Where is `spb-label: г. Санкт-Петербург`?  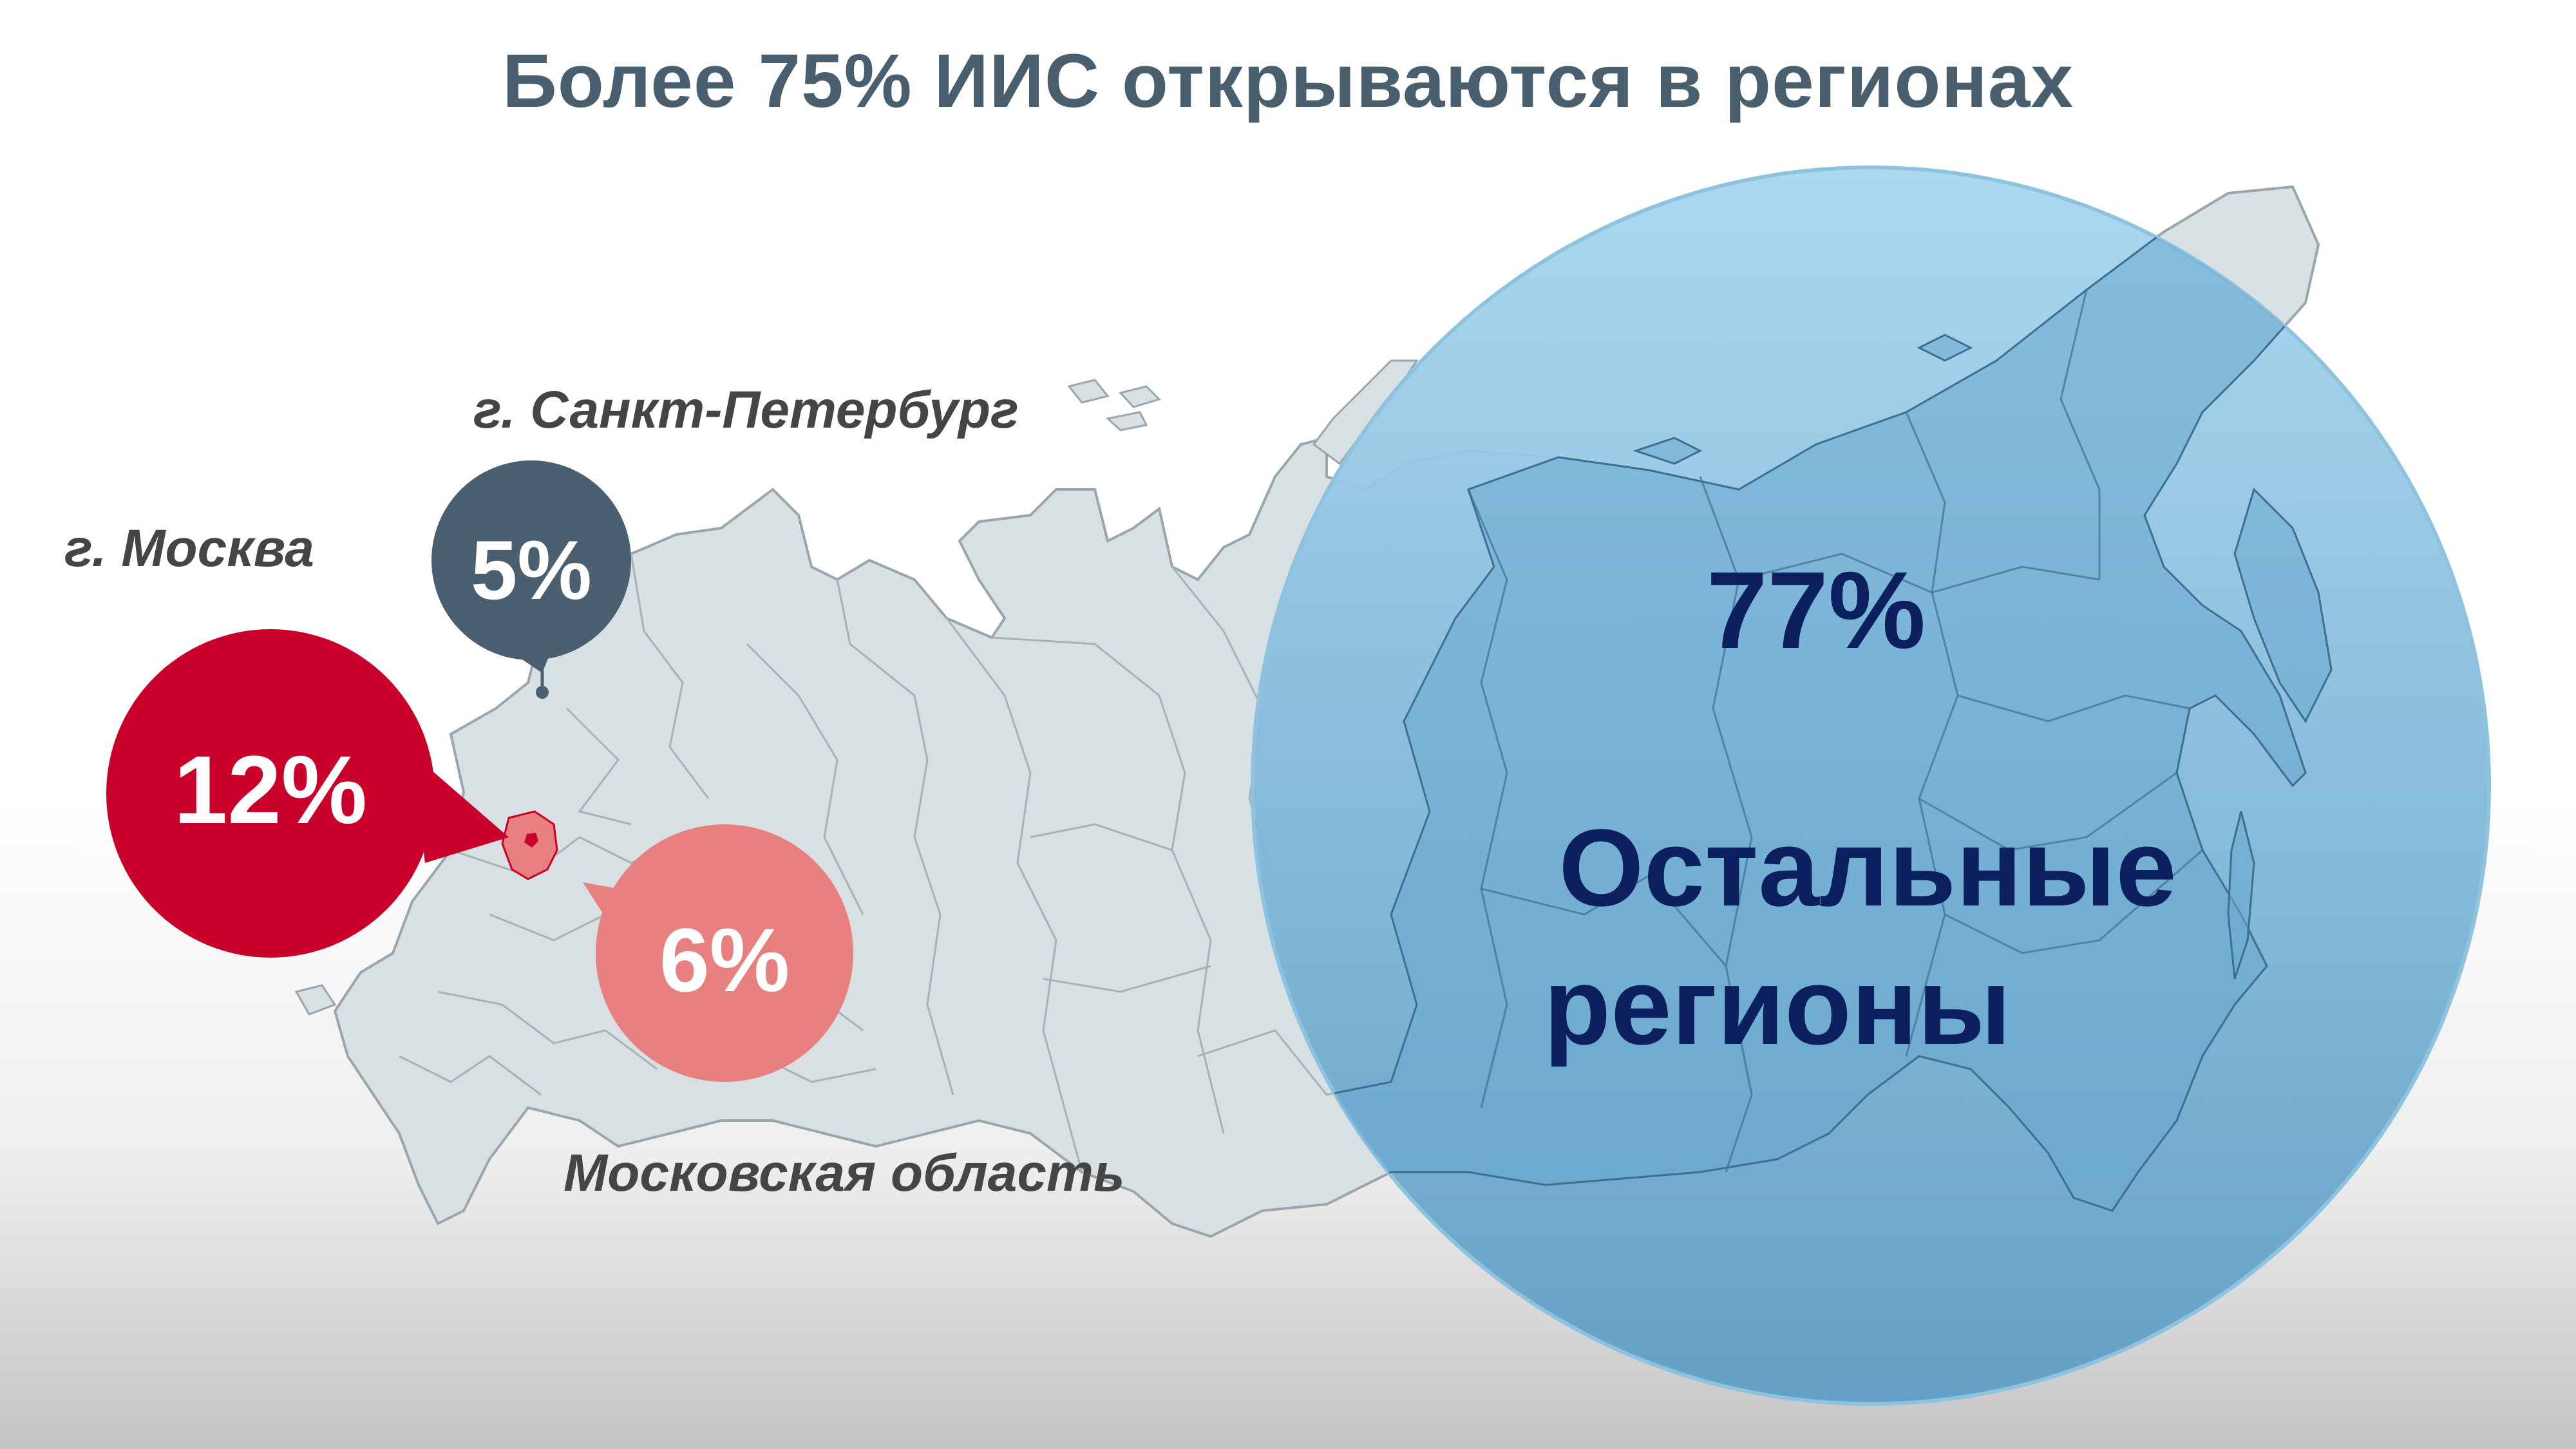
spb-label: г. Санкт-Петербург is located at coordinates (746, 410).